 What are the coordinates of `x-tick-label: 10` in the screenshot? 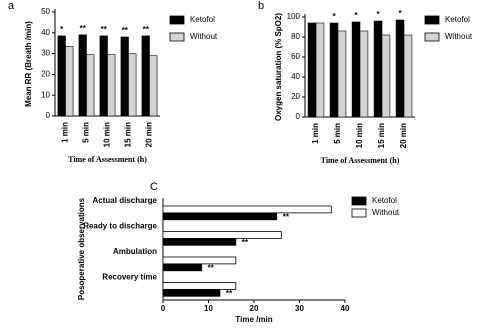 It's located at (208, 308).